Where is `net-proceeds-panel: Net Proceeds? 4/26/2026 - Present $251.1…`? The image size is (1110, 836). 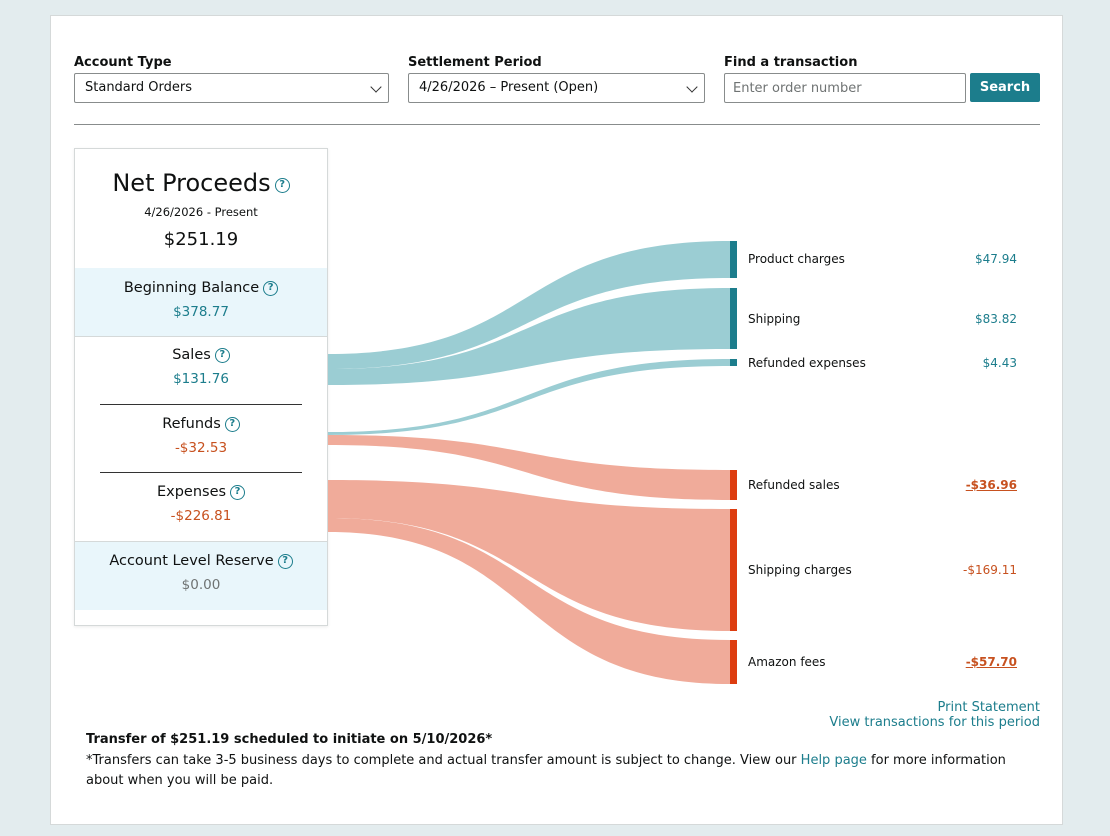 net-proceeds-panel: Net Proceeds? 4/26/2026 - Present $251.1… is located at coordinates (201, 387).